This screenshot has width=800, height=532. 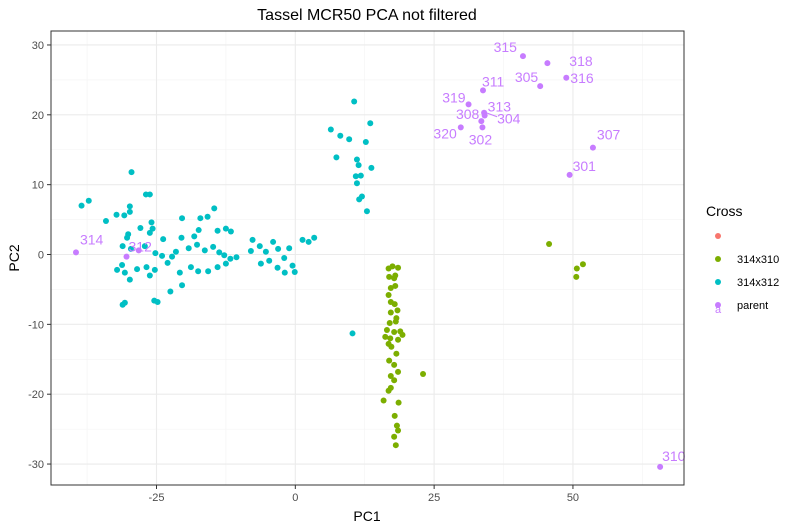 I want to click on y-tick-label: -30, so click(x=36, y=465).